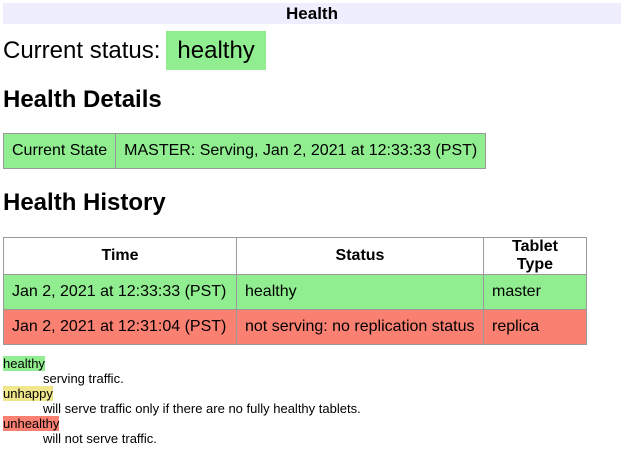 The width and height of the screenshot is (621, 452). I want to click on cell-time: Jan 2, 2021 at 12:33:33 (PST), so click(120, 292).